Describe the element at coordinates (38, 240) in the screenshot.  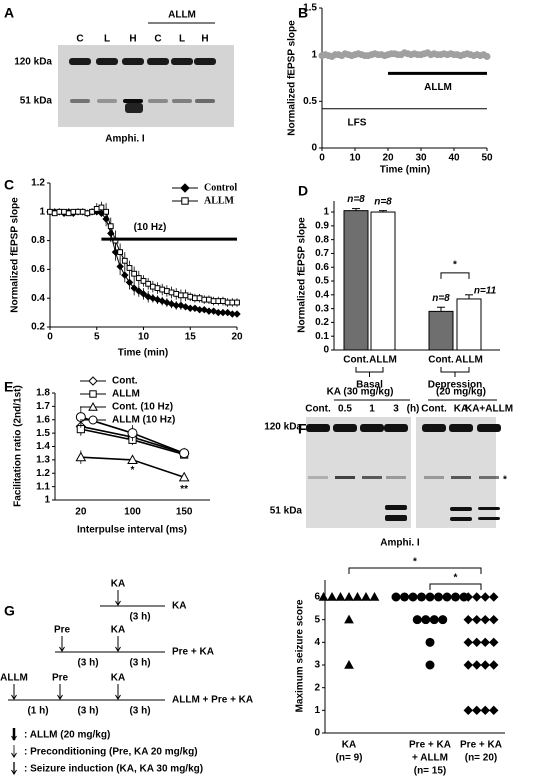
I see `y-tick-label: 0.8` at that location.